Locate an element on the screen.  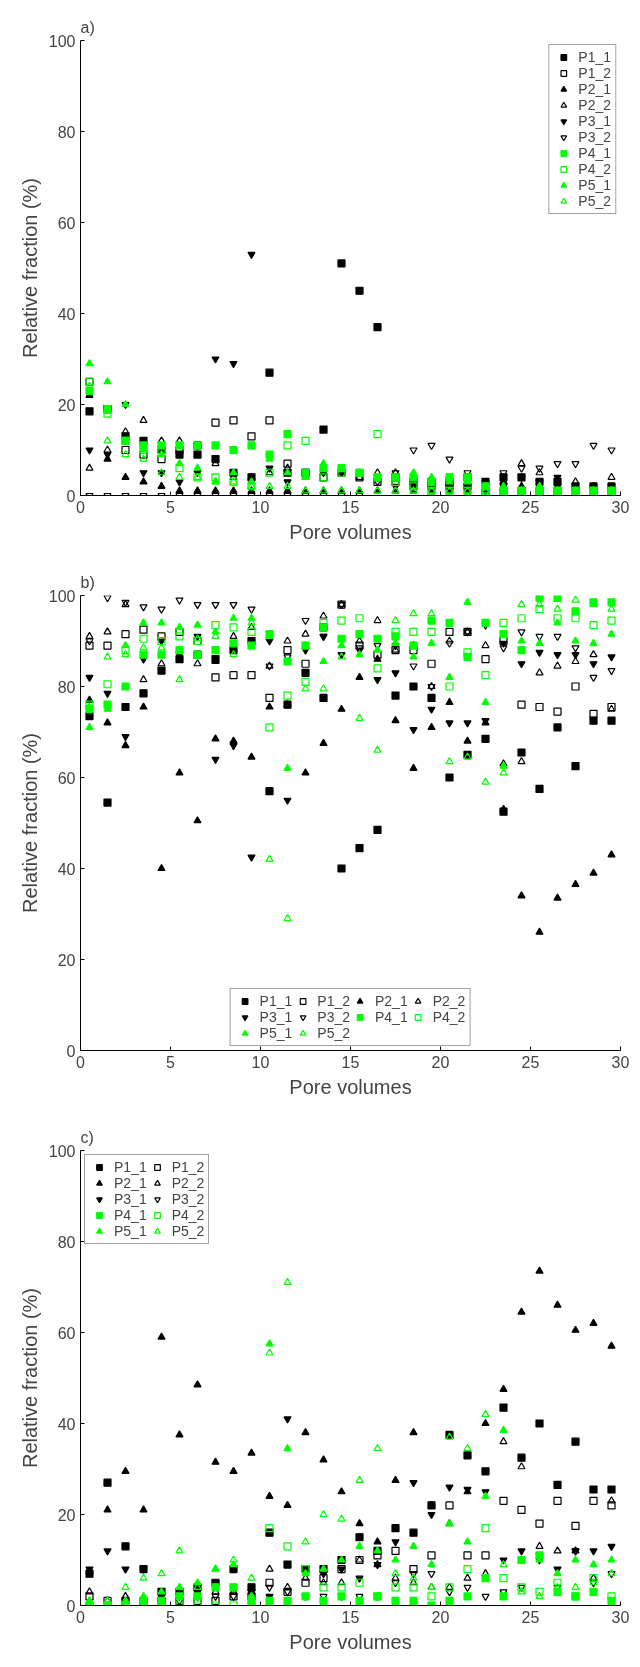
chart-title: c) is located at coordinates (87, 1137).